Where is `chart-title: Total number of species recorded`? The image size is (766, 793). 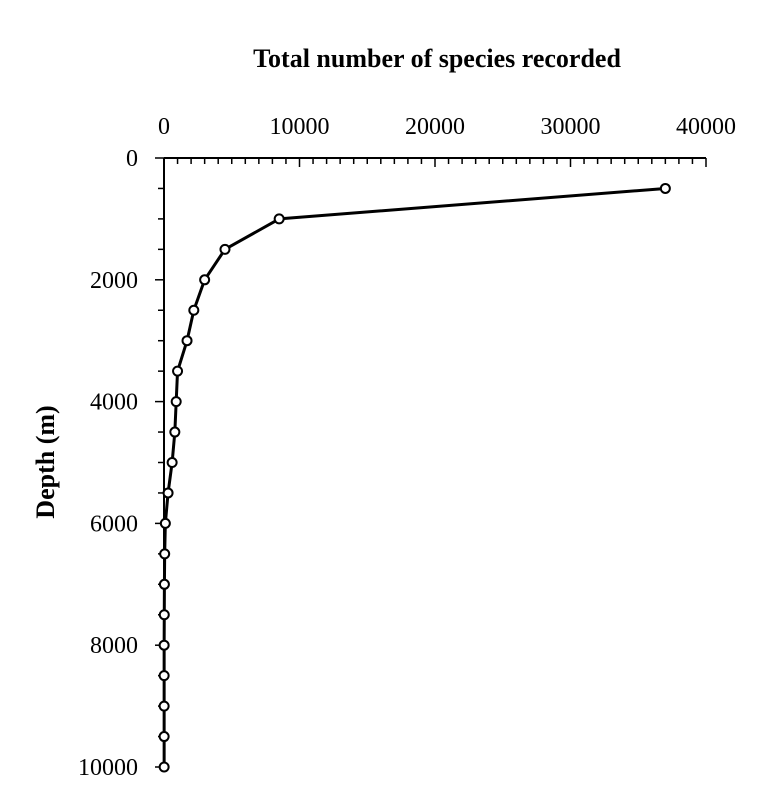
chart-title: Total number of species recorded is located at coordinates (437, 58).